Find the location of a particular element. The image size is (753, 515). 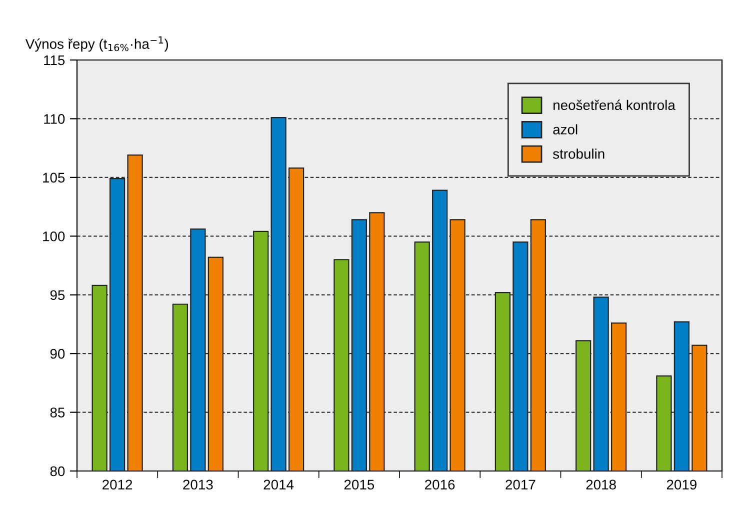

y-tick-label: 80 is located at coordinates (57, 471).